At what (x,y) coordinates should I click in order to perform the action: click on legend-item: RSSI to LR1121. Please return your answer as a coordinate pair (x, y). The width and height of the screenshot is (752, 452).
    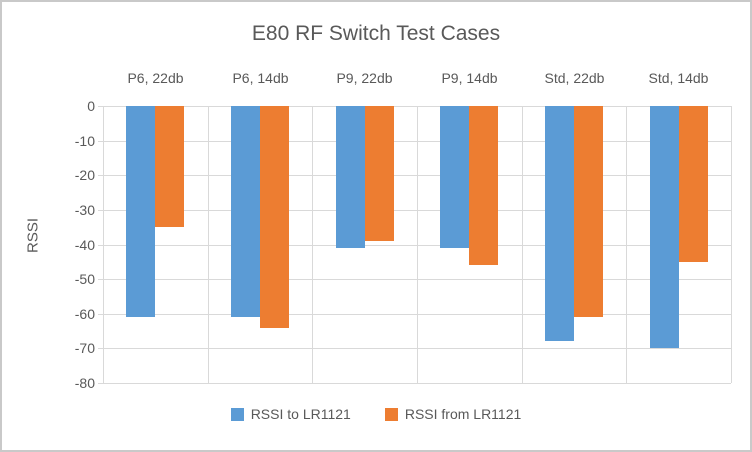
    Looking at the image, I should click on (290, 414).